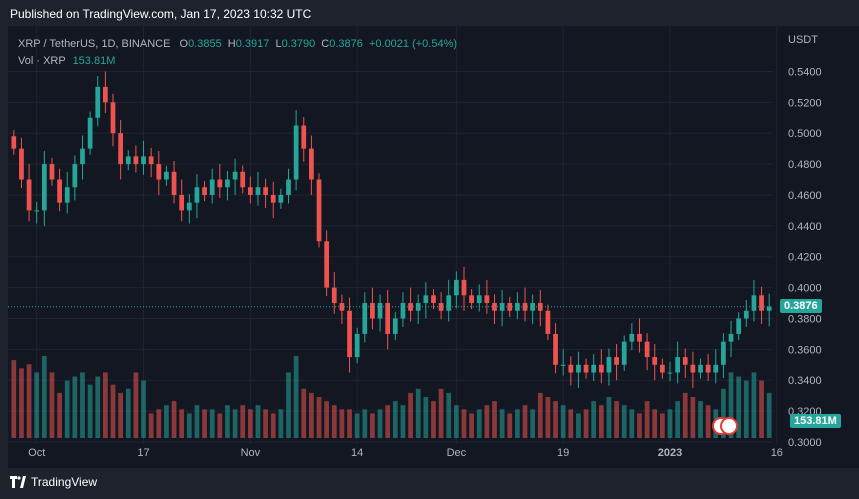 This screenshot has height=499, width=859. What do you see at coordinates (670, 453) in the screenshot?
I see `x-tick-label: 2023` at bounding box center [670, 453].